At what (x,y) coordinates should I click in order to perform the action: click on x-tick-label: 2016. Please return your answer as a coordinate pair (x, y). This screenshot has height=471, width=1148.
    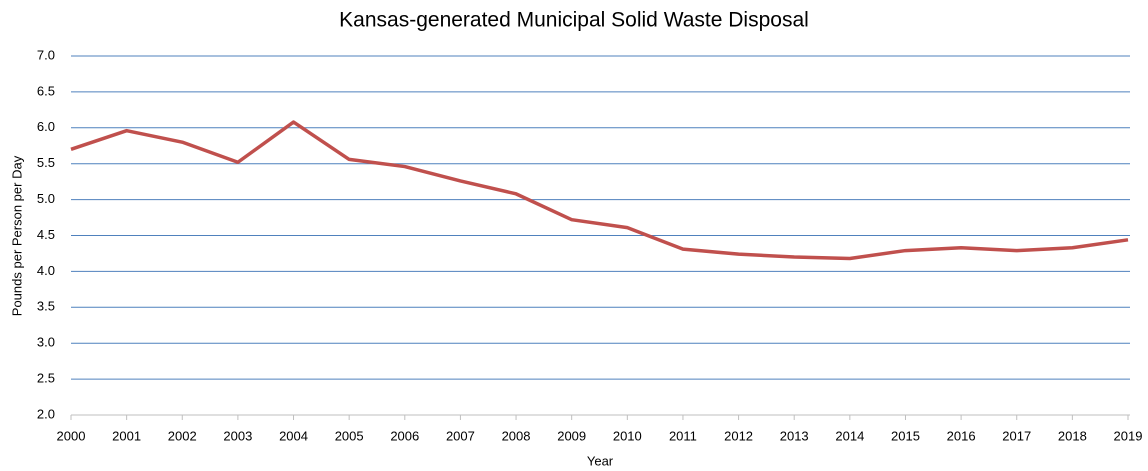
    Looking at the image, I should click on (961, 435).